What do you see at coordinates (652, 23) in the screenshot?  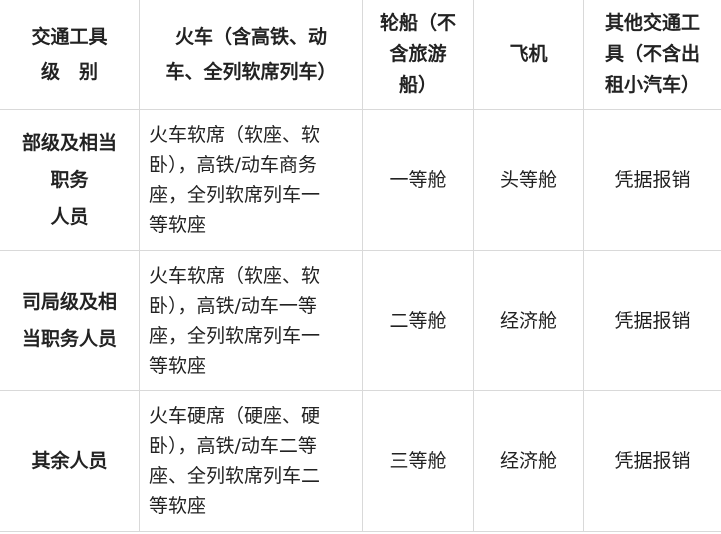 I see `header-text: 其他交通工` at bounding box center [652, 23].